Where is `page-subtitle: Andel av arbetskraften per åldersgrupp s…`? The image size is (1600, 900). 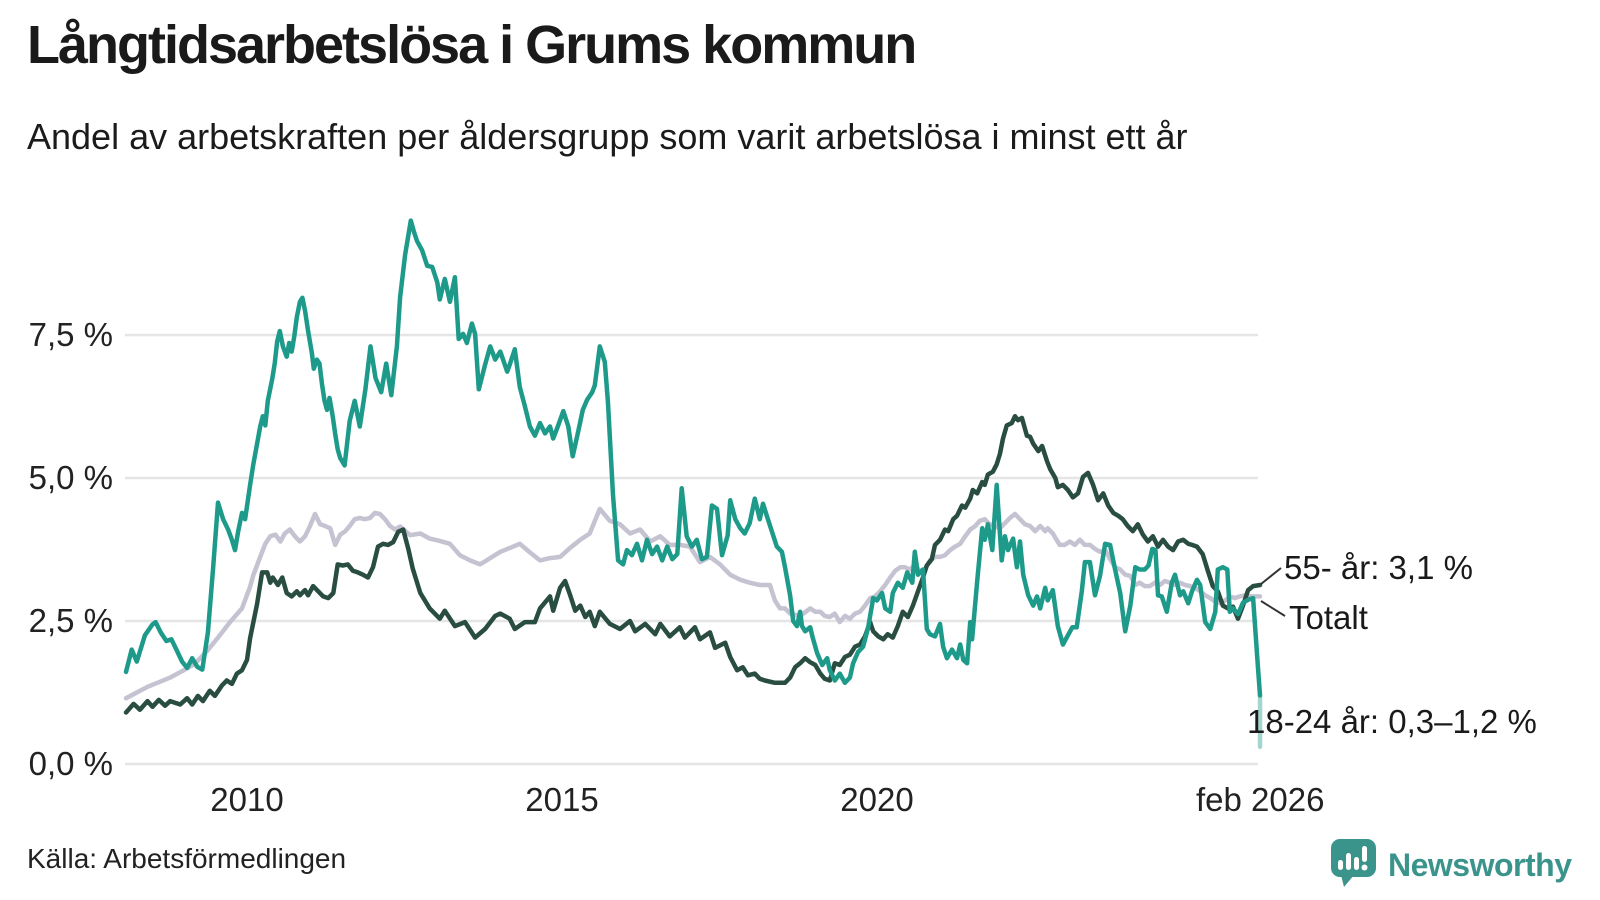
page-subtitle: Andel av arbetskraften per åldersgrupp s… is located at coordinates (607, 136).